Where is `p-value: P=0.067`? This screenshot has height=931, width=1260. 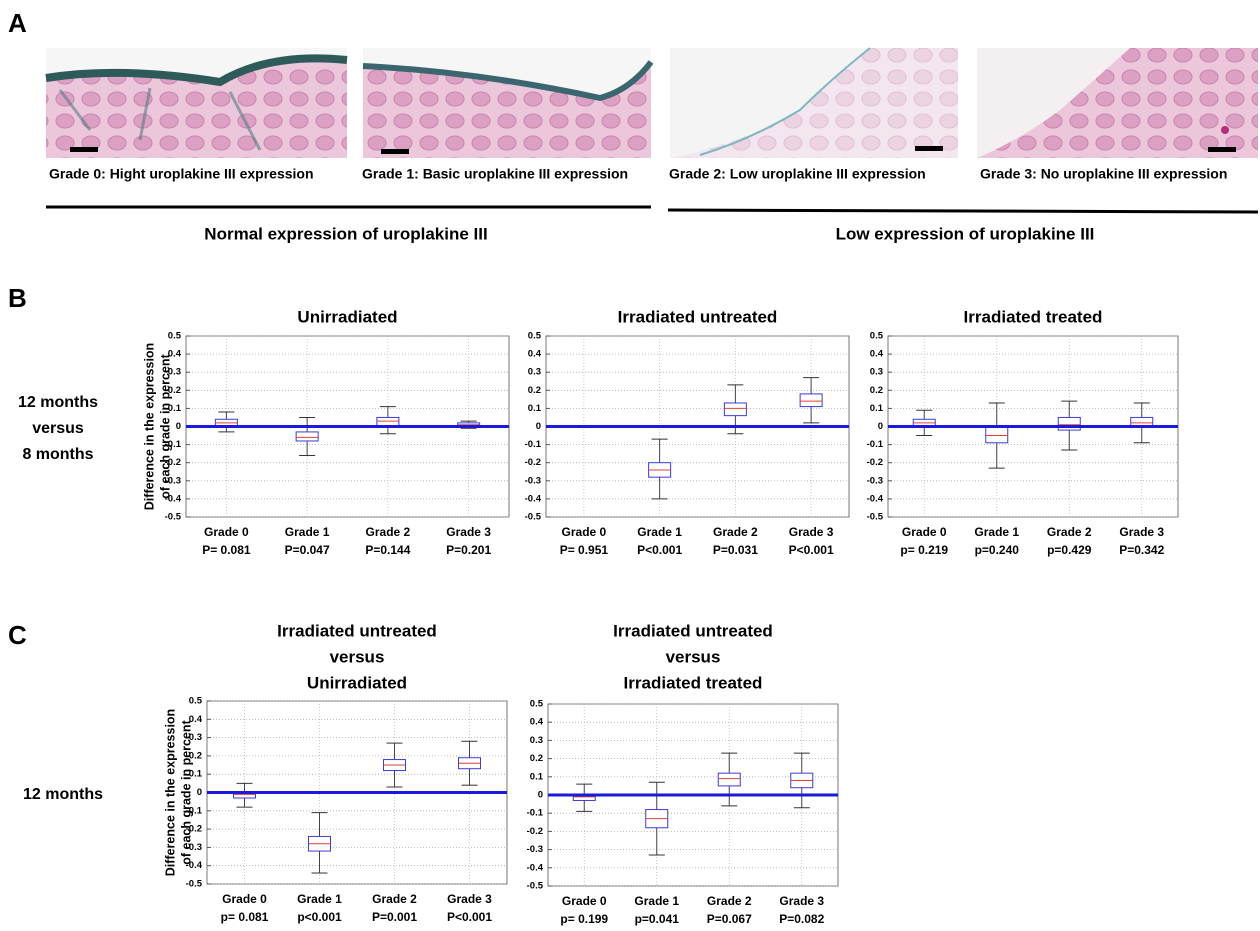 p-value: P=0.067 is located at coordinates (729, 919).